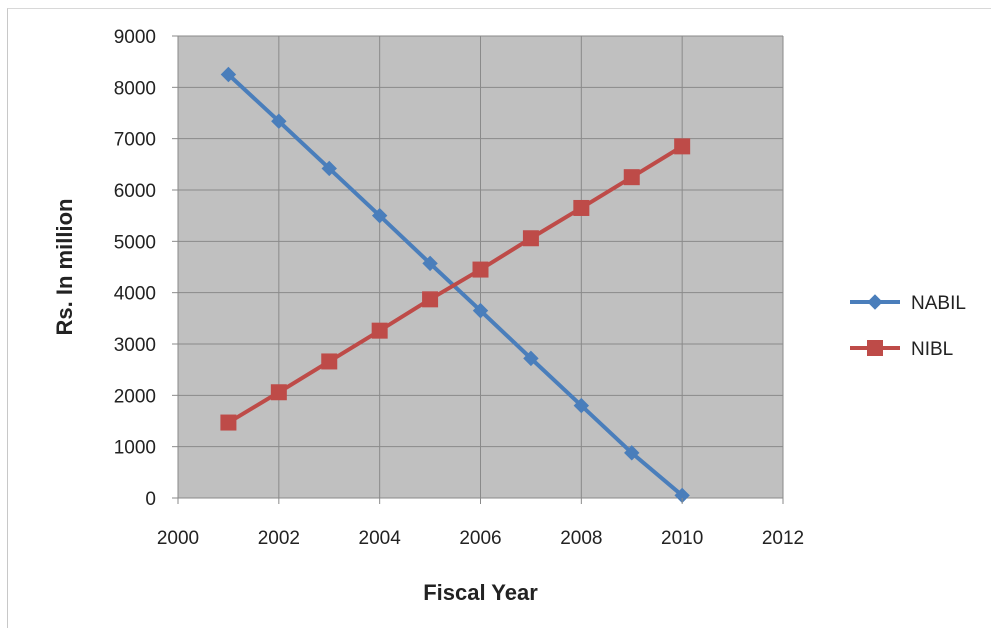 The image size is (995, 633). I want to click on y-tick-label: 2000, so click(135, 396).